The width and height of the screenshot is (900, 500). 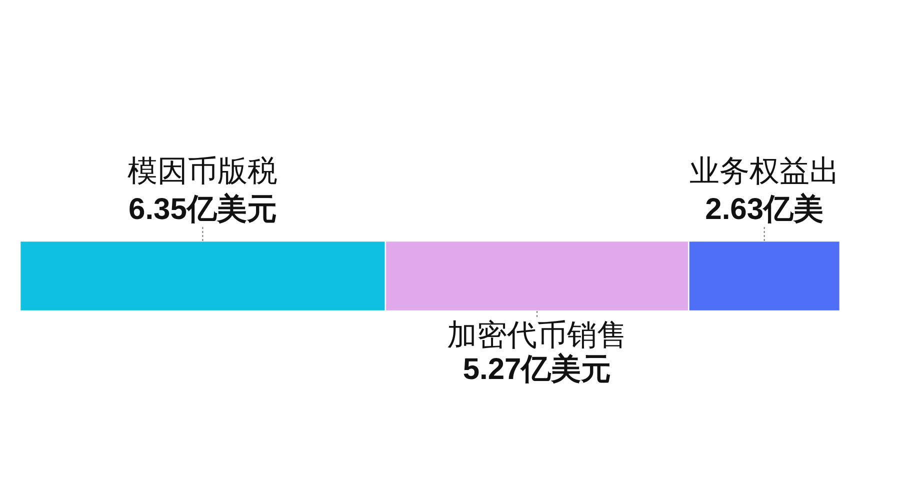 What do you see at coordinates (764, 209) in the screenshot?
I see `data-label: 2.63亿美` at bounding box center [764, 209].